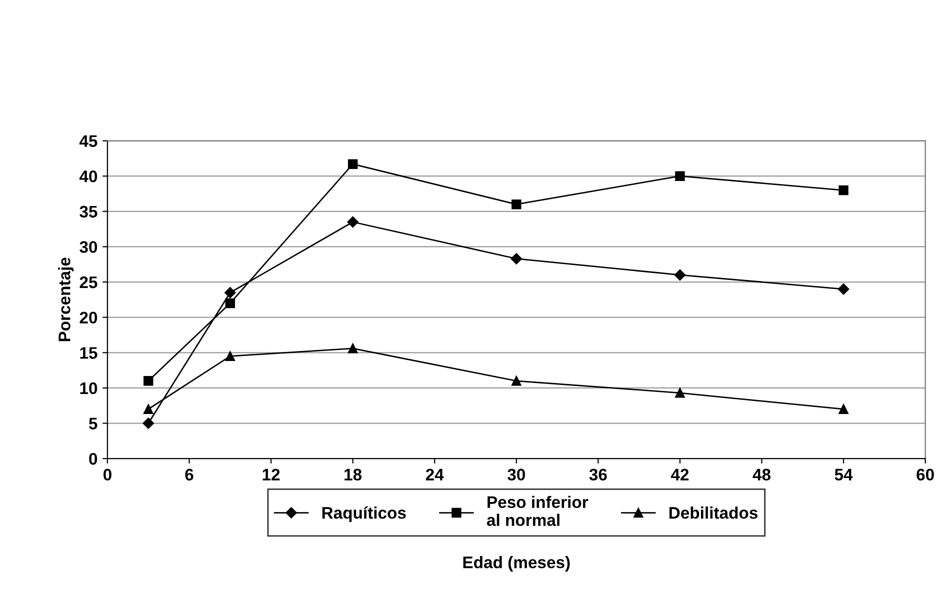 This screenshot has height=594, width=951. I want to click on x-tick-label: 36, so click(598, 474).